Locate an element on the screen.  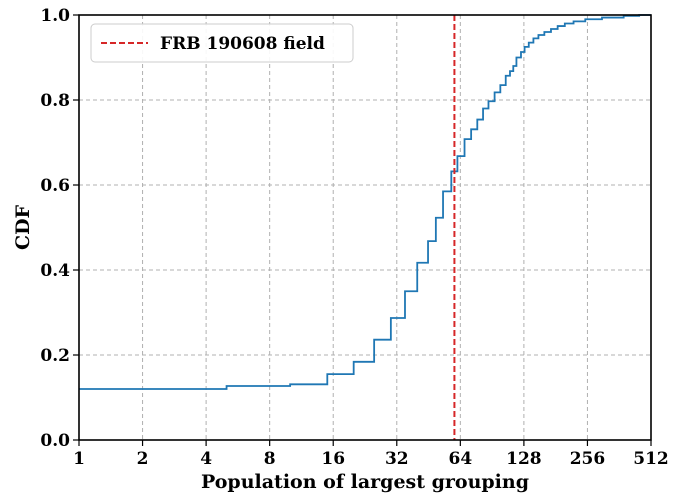
y-tick-label: 0.2 is located at coordinates (55, 356).